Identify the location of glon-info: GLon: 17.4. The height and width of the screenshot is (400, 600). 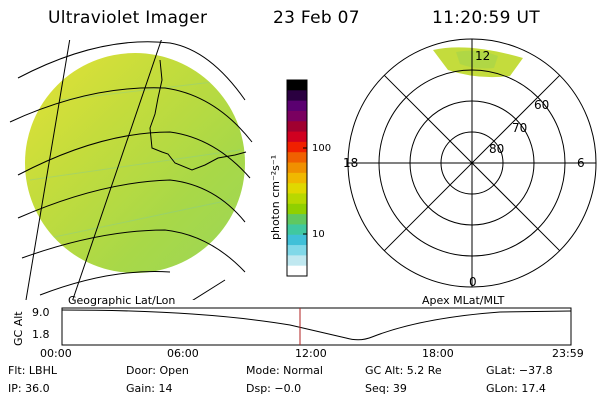
(516, 388).